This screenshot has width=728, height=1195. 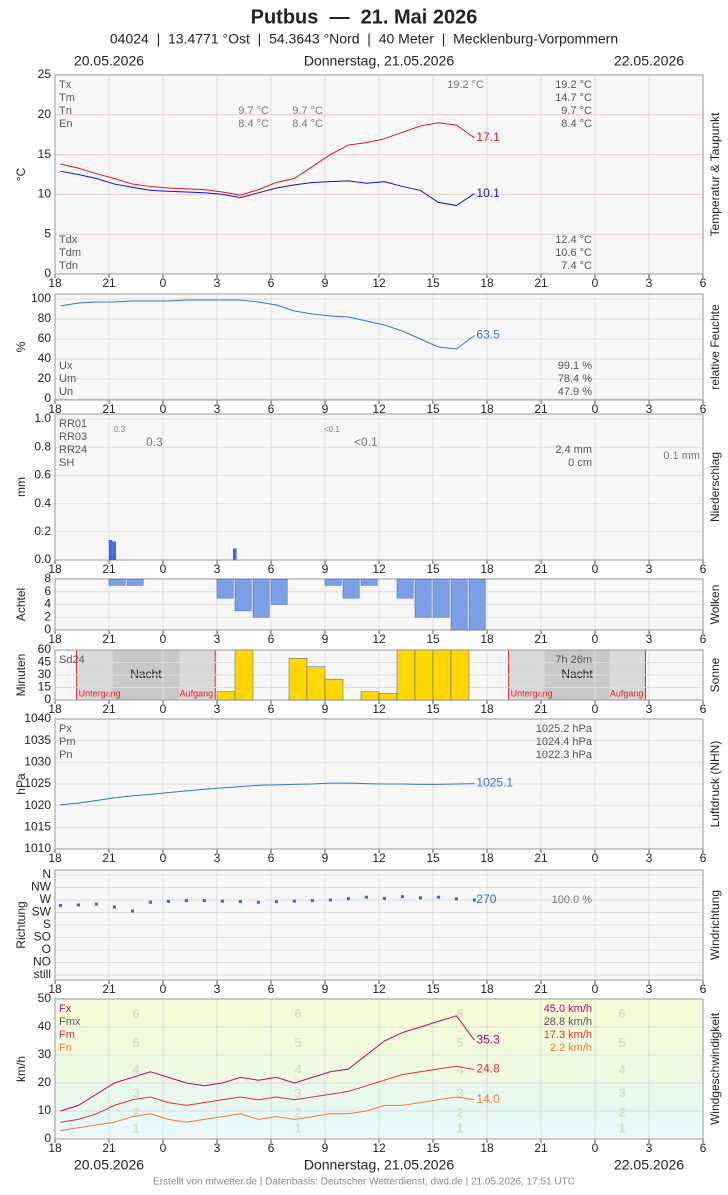 I want to click on y-tick-label: 4, so click(x=47, y=604).